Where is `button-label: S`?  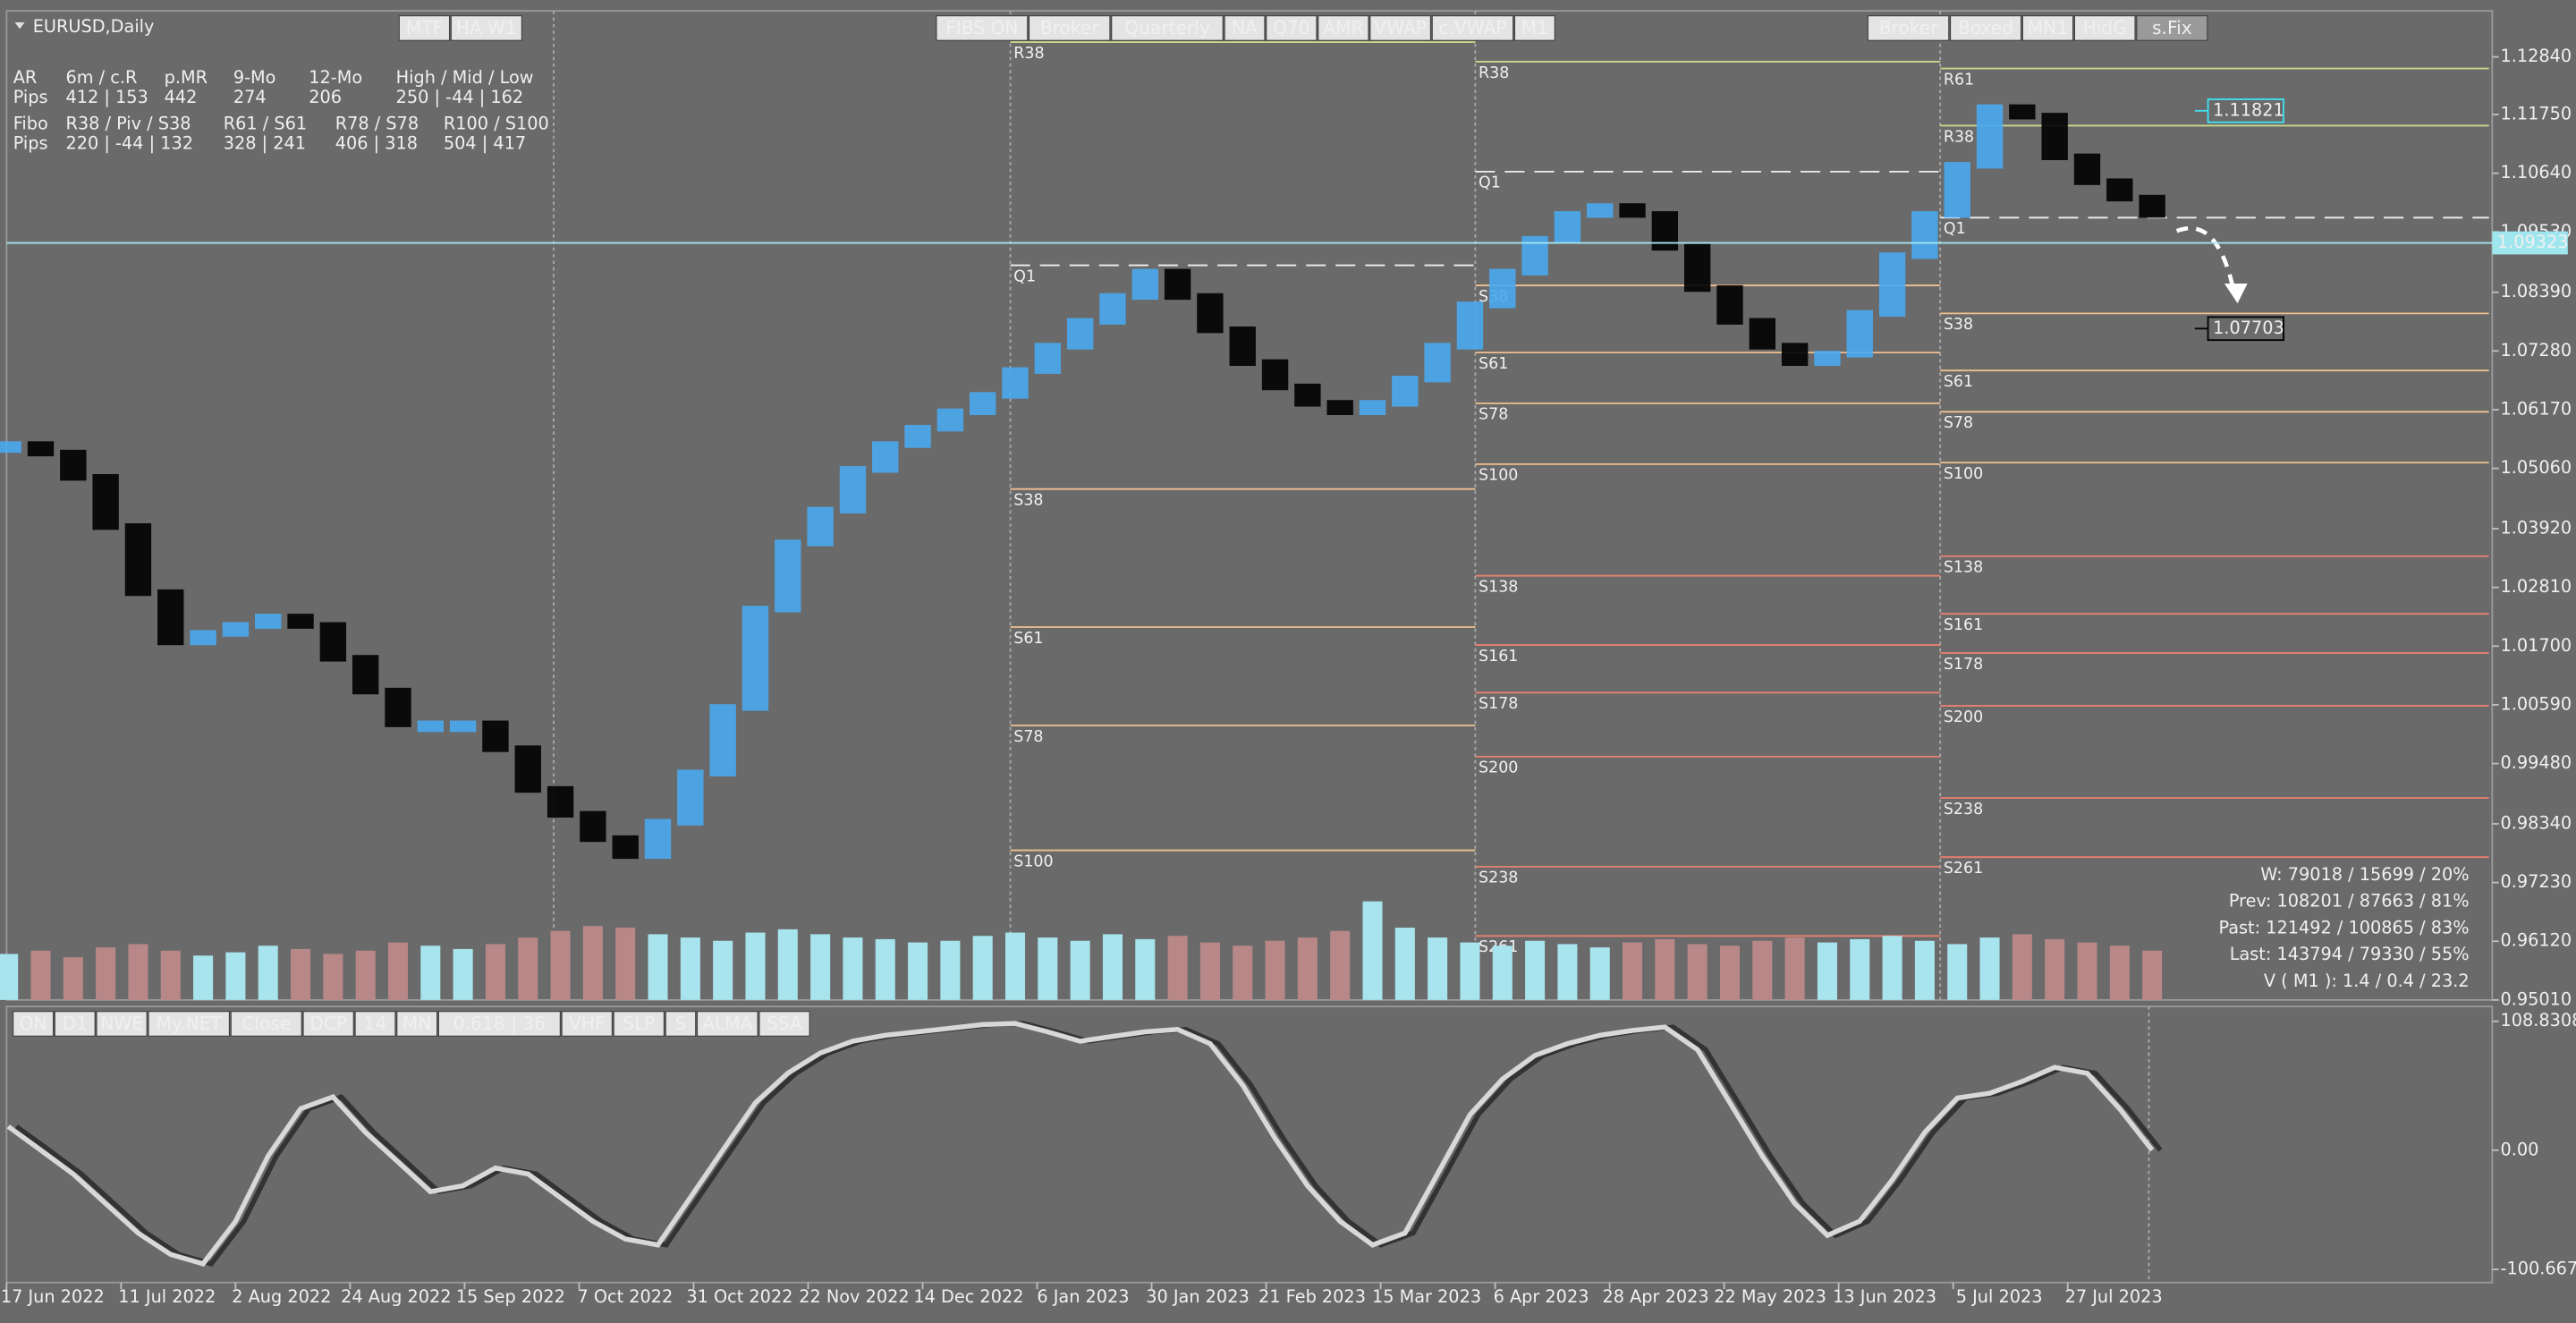
button-label: S is located at coordinates (681, 1023).